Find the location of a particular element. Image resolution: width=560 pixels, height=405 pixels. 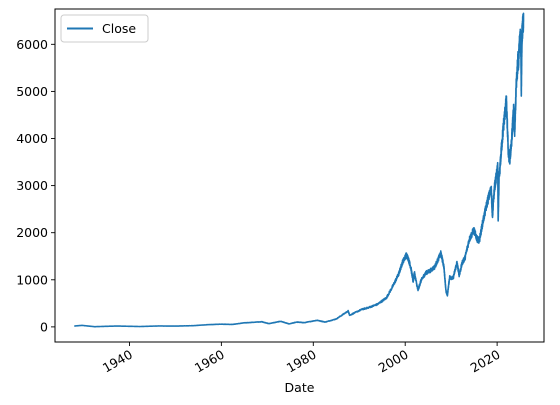

x-axis-label: Date is located at coordinates (300, 387).